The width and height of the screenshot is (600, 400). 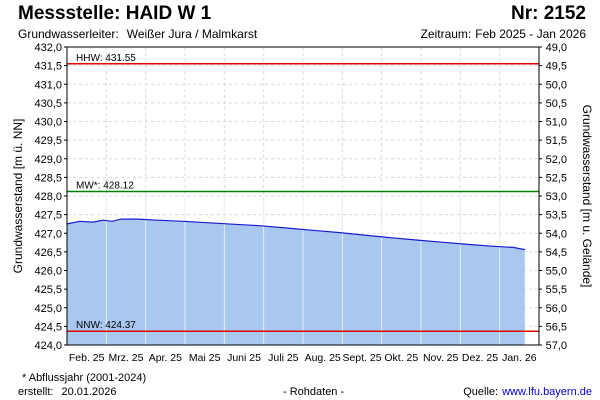 I want to click on y2-axis-title: Grundwasserstand [m u. Gelände], so click(x=587, y=196).